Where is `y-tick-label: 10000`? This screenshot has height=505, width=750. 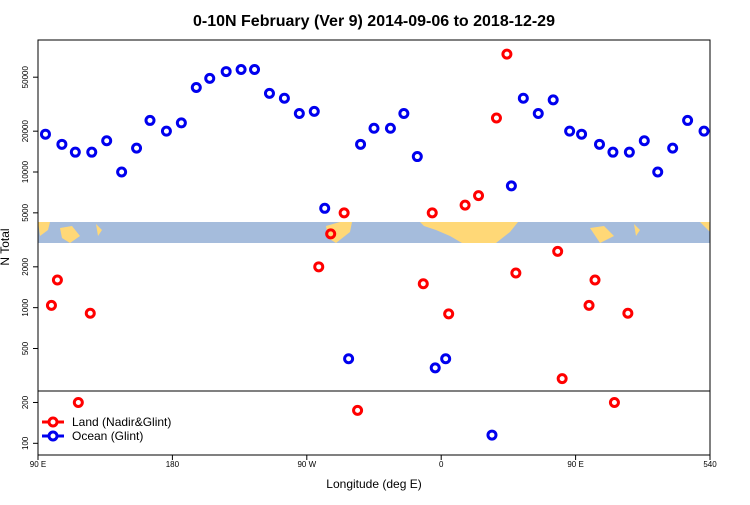
y-tick-label: 10000 is located at coordinates (25, 171).